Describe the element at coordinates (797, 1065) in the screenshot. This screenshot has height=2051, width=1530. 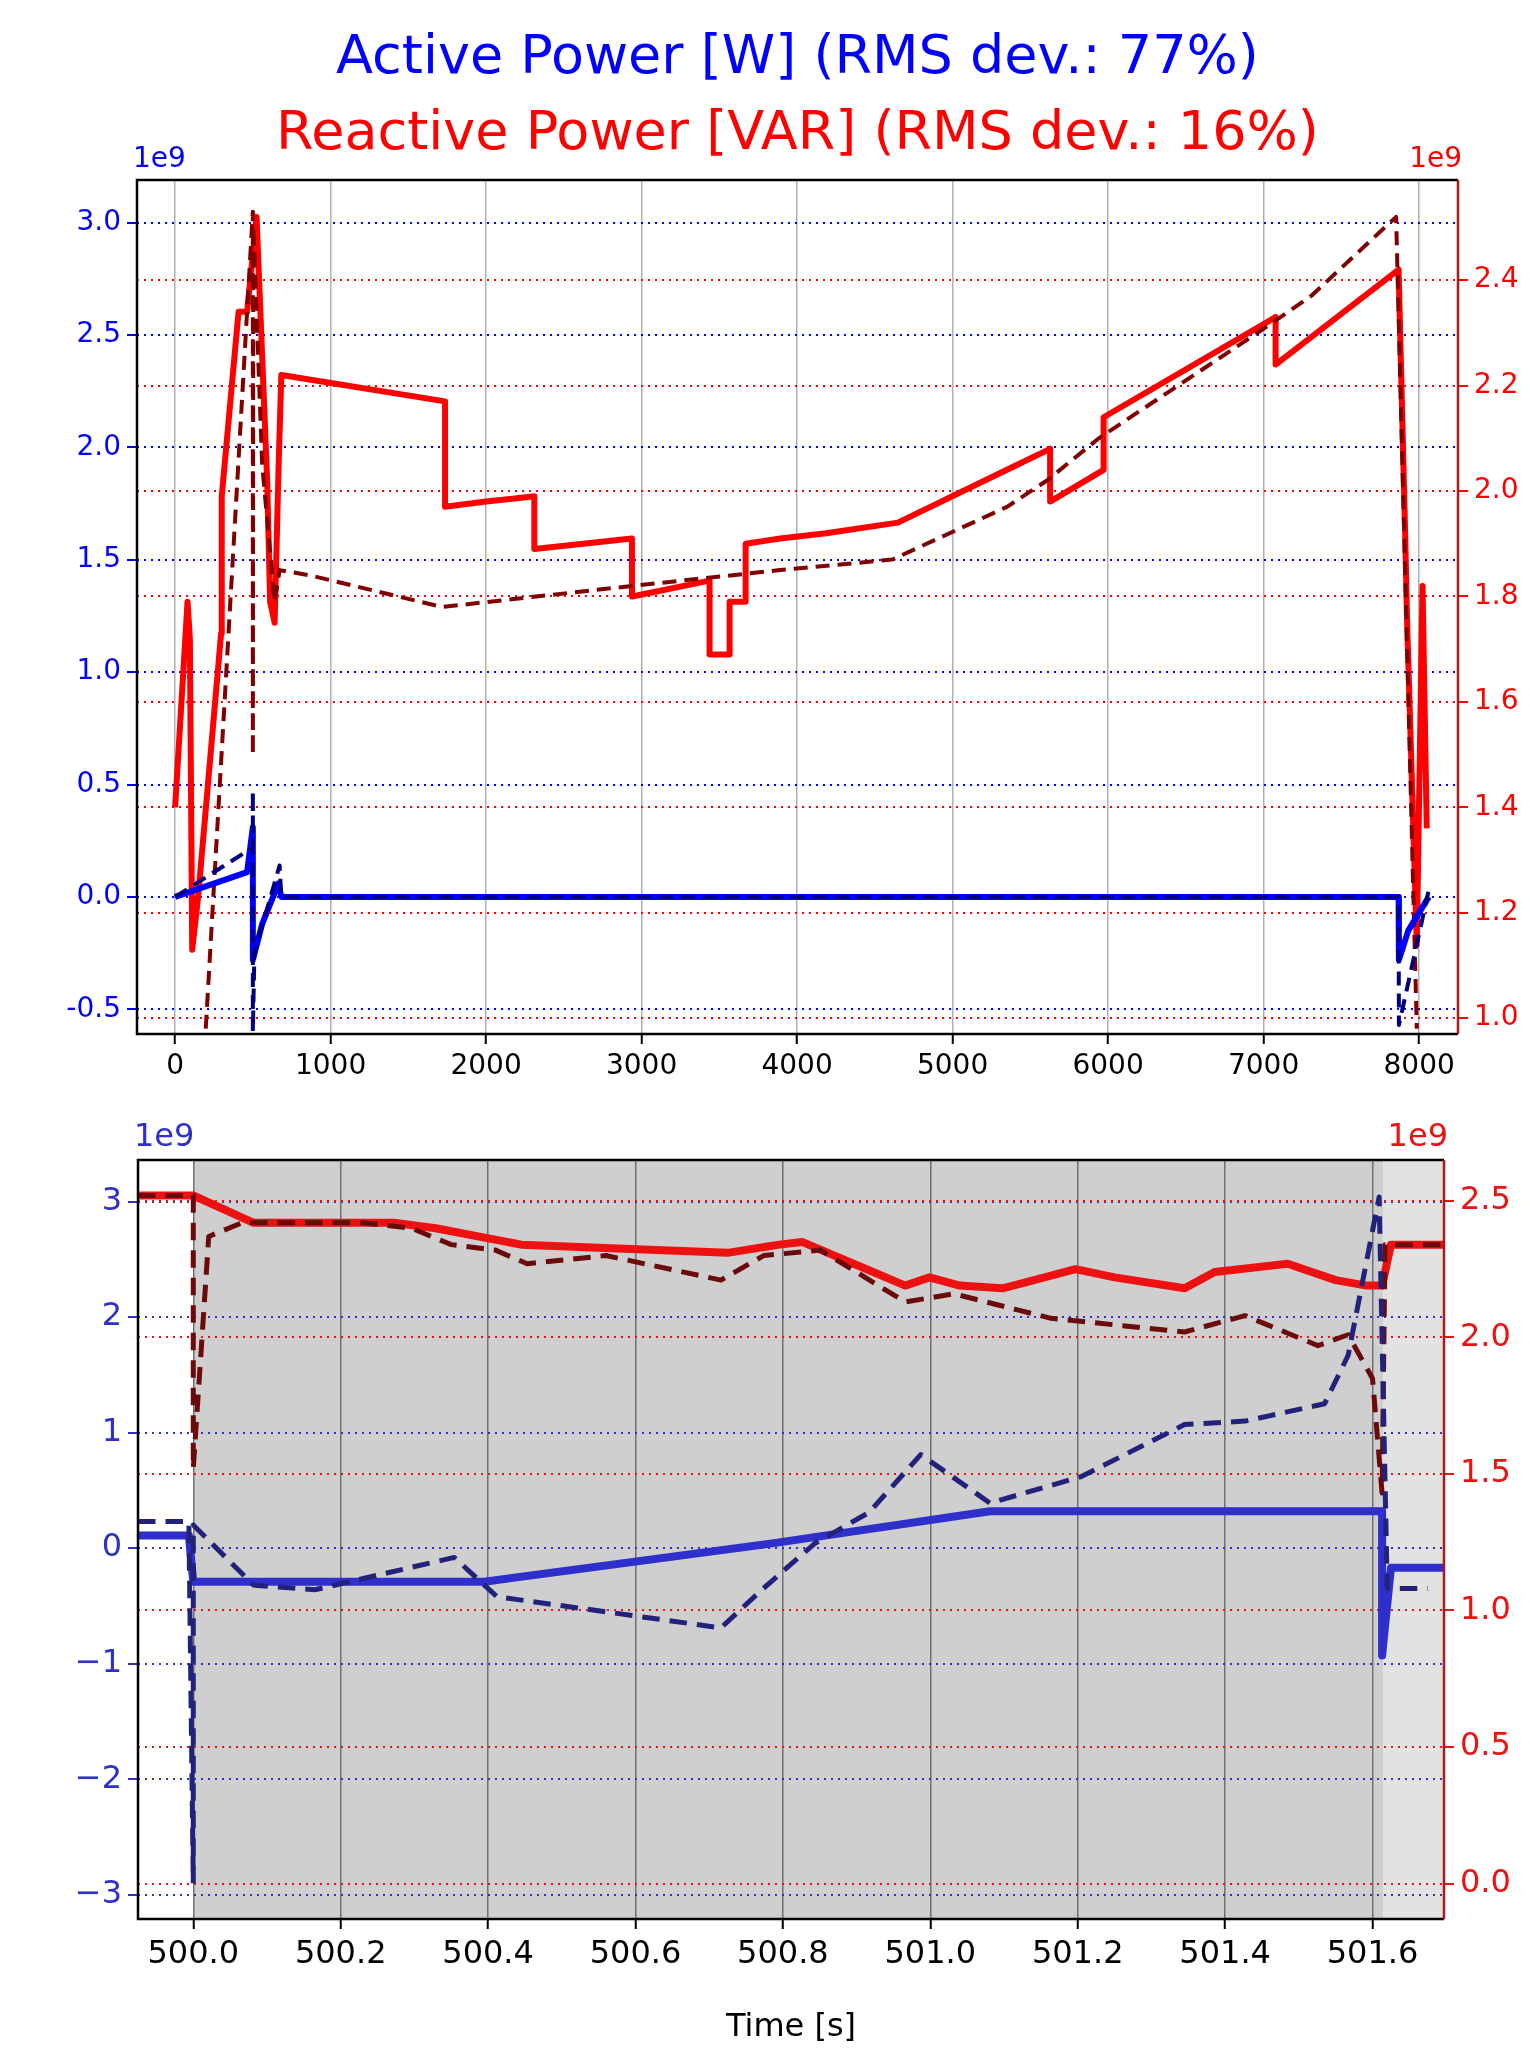
I see `x-tick-label: 4000` at that location.